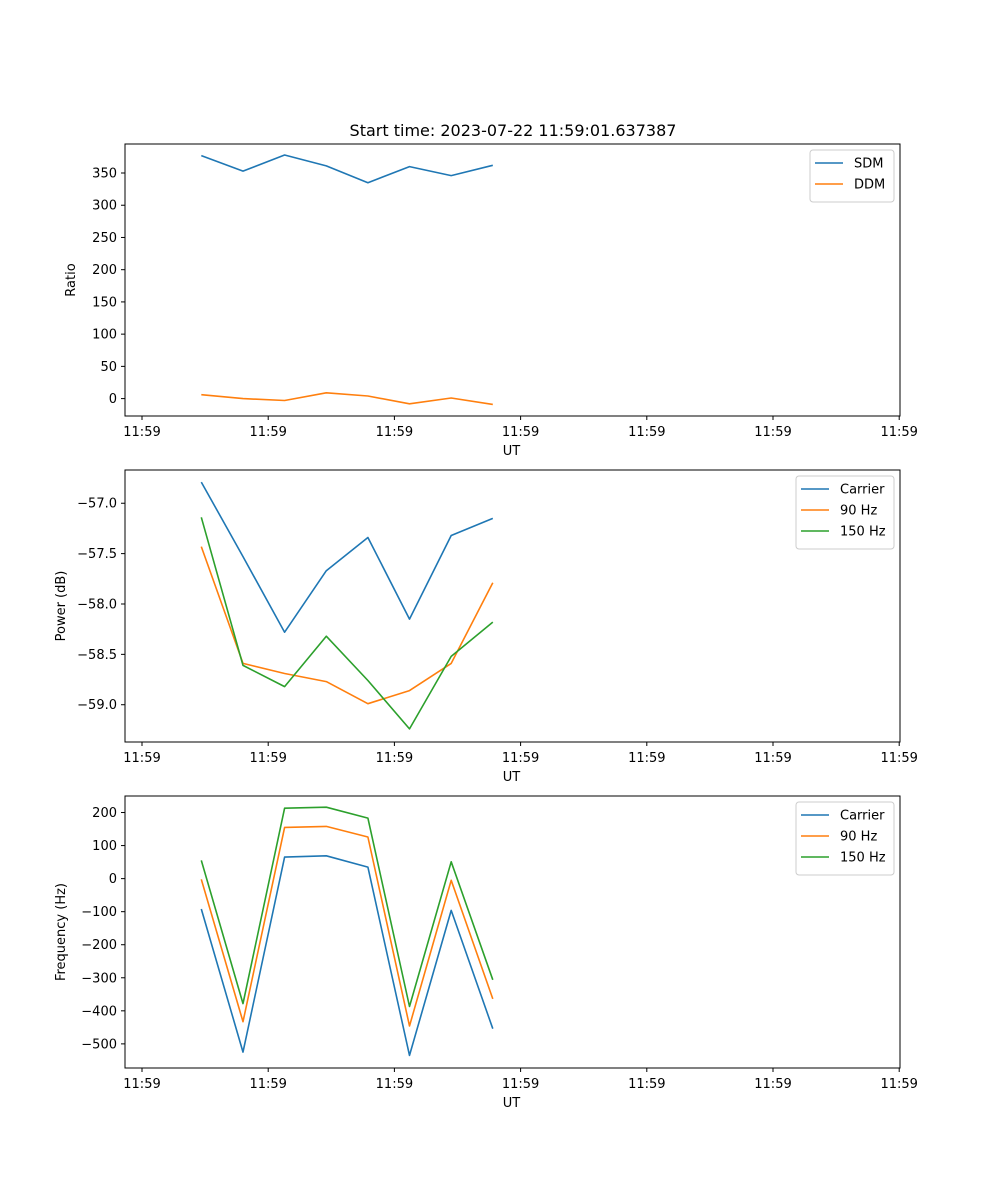 The width and height of the screenshot is (1000, 1200). Describe the element at coordinates (108, 367) in the screenshot. I see `y-tick-label: 50` at that location.